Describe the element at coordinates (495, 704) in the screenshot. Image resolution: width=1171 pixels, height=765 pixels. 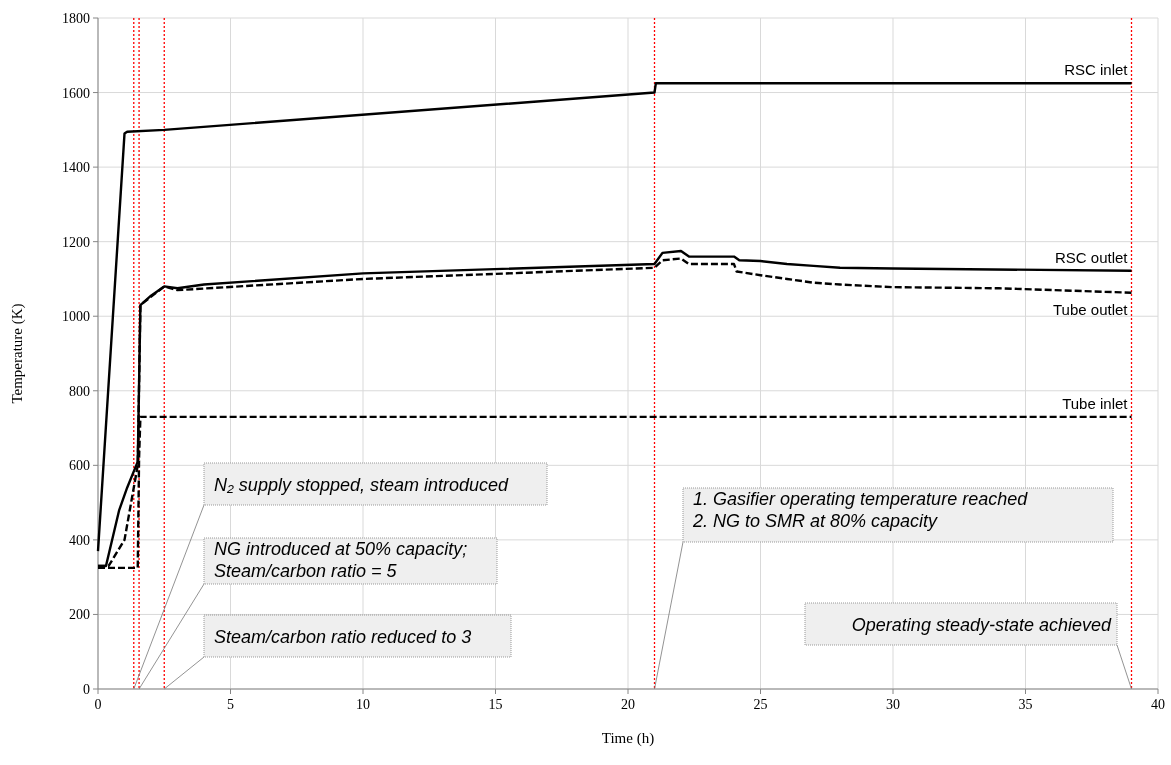
I see `x-tick-label: 15` at that location.